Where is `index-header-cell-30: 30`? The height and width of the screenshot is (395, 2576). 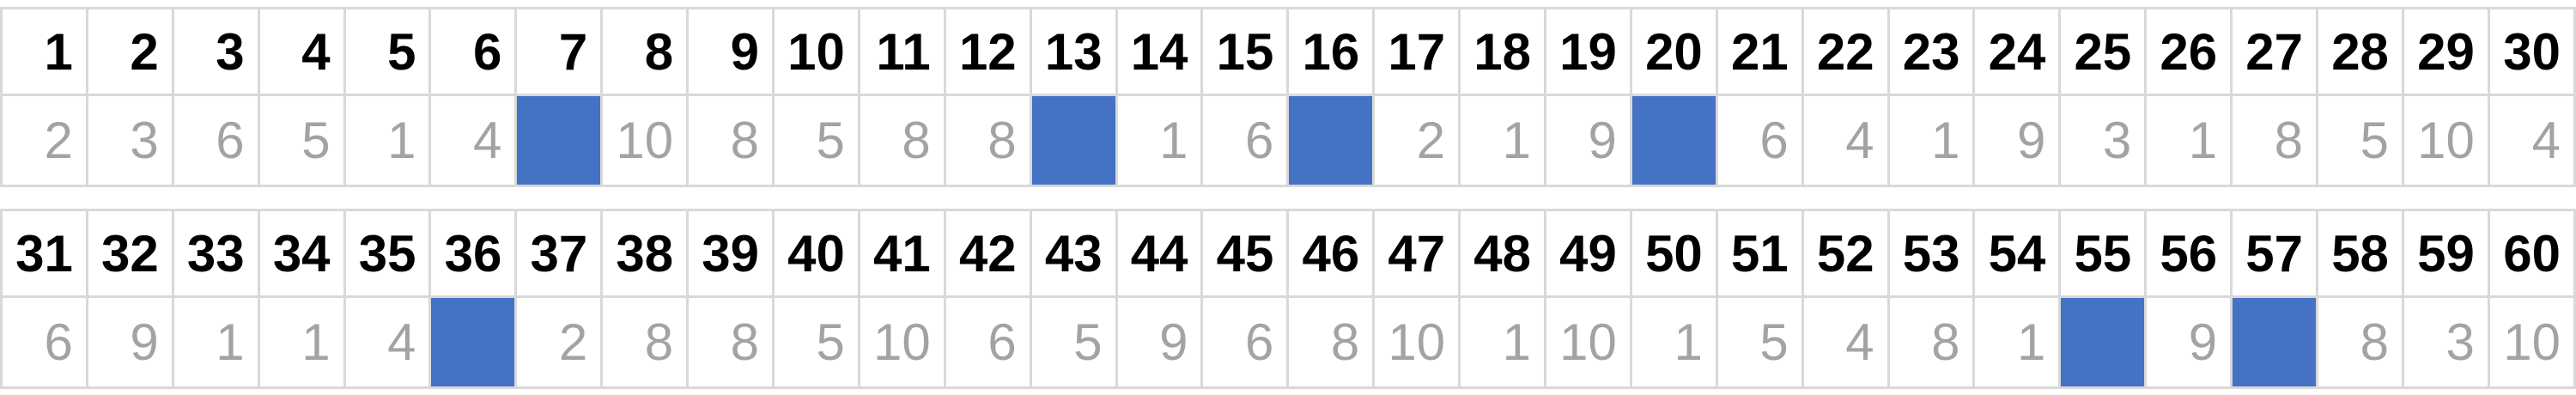
index-header-cell-30: 30 is located at coordinates (2531, 51).